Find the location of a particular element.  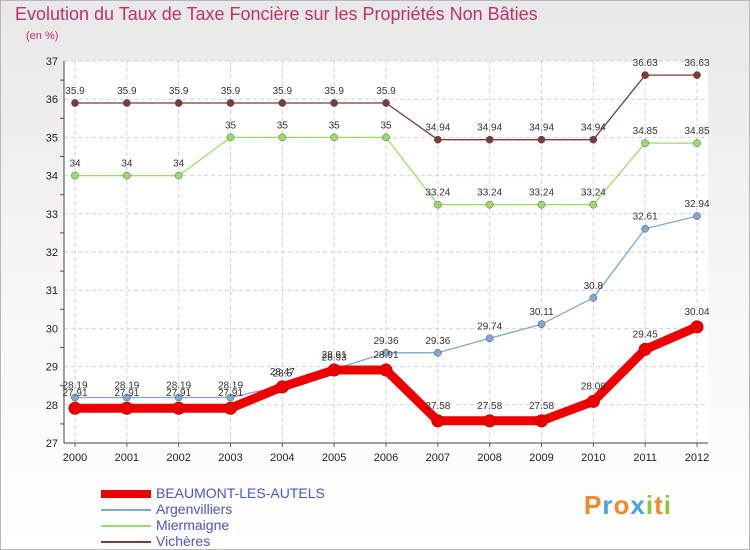

y-tick-label: 31 is located at coordinates (52, 291).